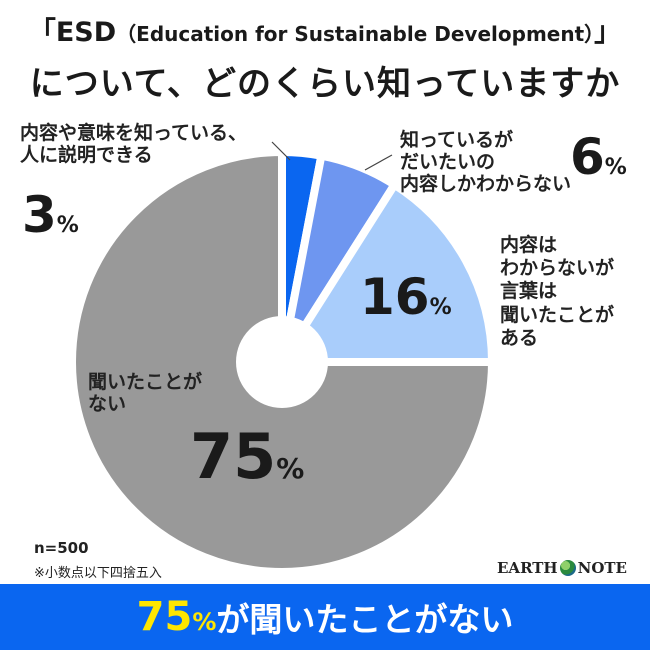 This screenshot has height=650, width=650. What do you see at coordinates (529, 291) in the screenshot?
I see `slice-label-s3-line: 言葉は` at bounding box center [529, 291].